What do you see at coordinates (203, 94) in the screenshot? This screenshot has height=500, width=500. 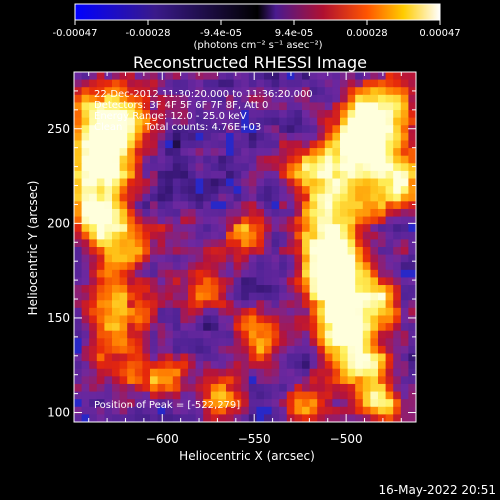 I see `annotation-time-range: 22-Dec-2012 11:30:20.000 to 11:36:20.000` at bounding box center [203, 94].